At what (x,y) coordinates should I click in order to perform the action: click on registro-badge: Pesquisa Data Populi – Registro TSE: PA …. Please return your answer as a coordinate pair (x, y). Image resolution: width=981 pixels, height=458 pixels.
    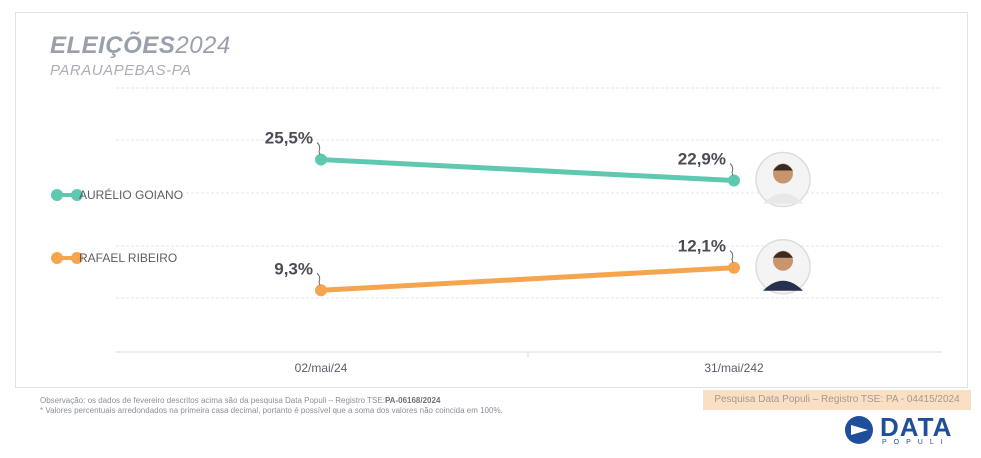
    Looking at the image, I should click on (837, 400).